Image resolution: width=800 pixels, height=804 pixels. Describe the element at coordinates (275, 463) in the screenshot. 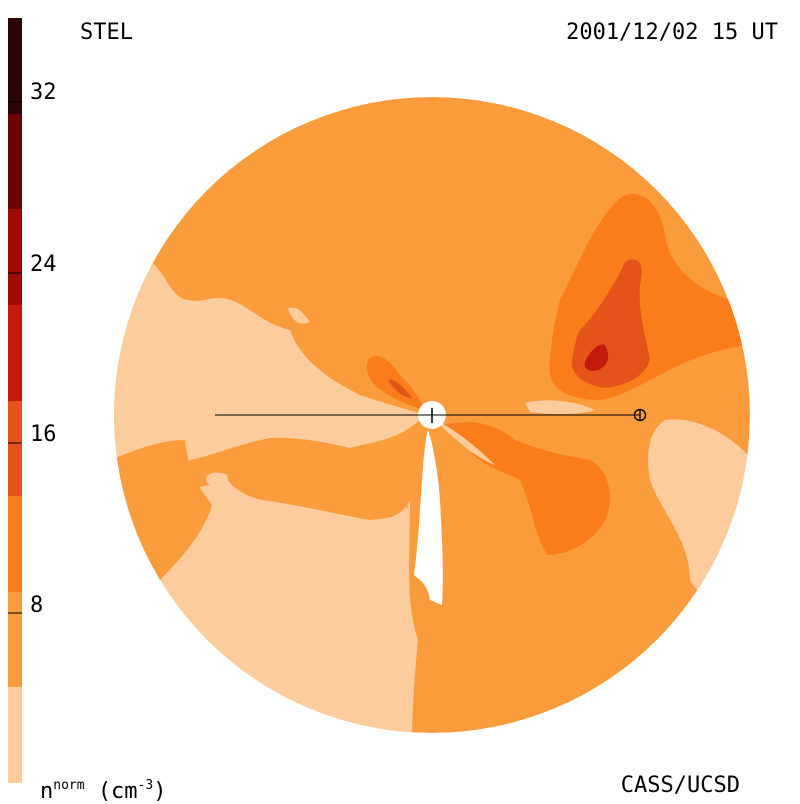

I see `base-tongue-left` at that location.